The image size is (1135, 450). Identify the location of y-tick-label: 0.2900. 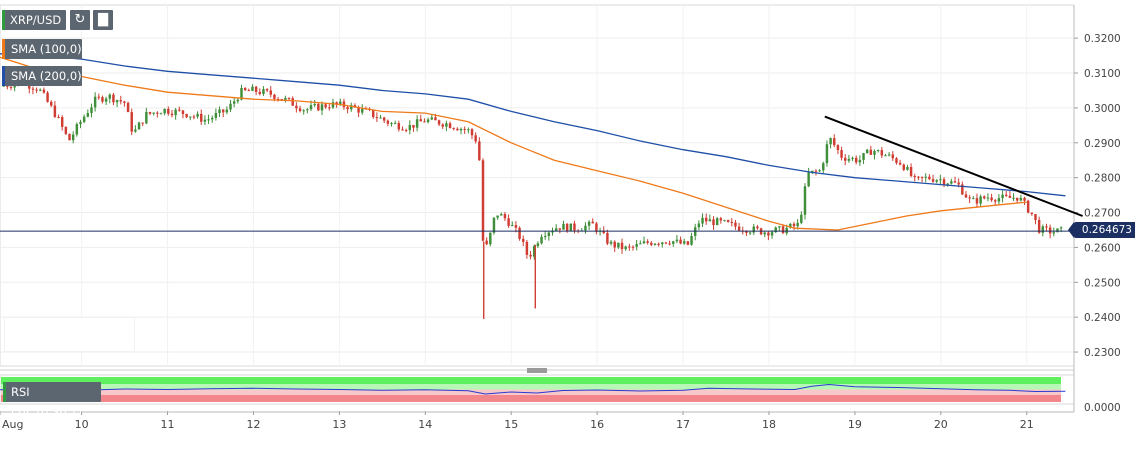
(1102, 144).